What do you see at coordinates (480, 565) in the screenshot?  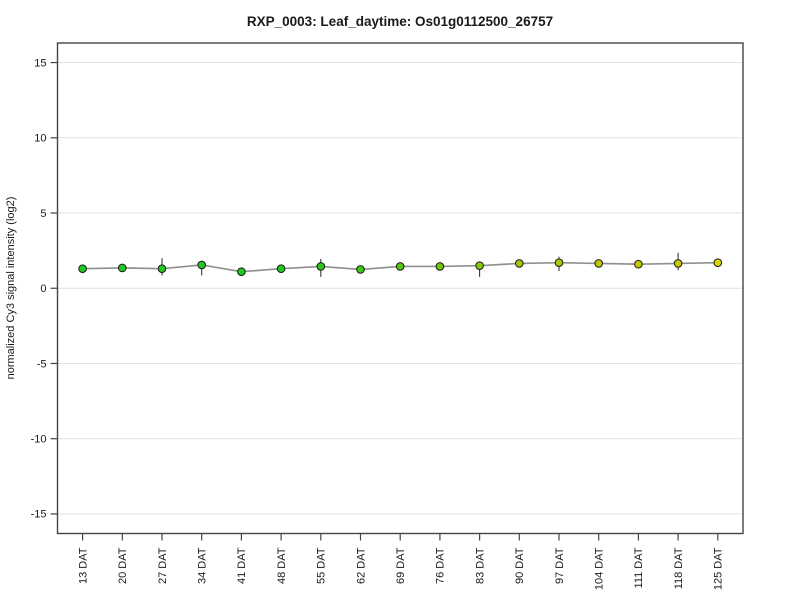 I see `x-tick-label: 83 DAT` at bounding box center [480, 565].